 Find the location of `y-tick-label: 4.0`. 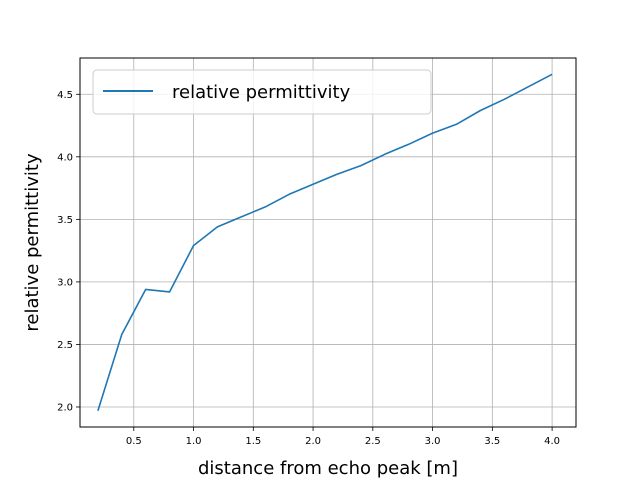

y-tick-label: 4.0 is located at coordinates (65, 157).